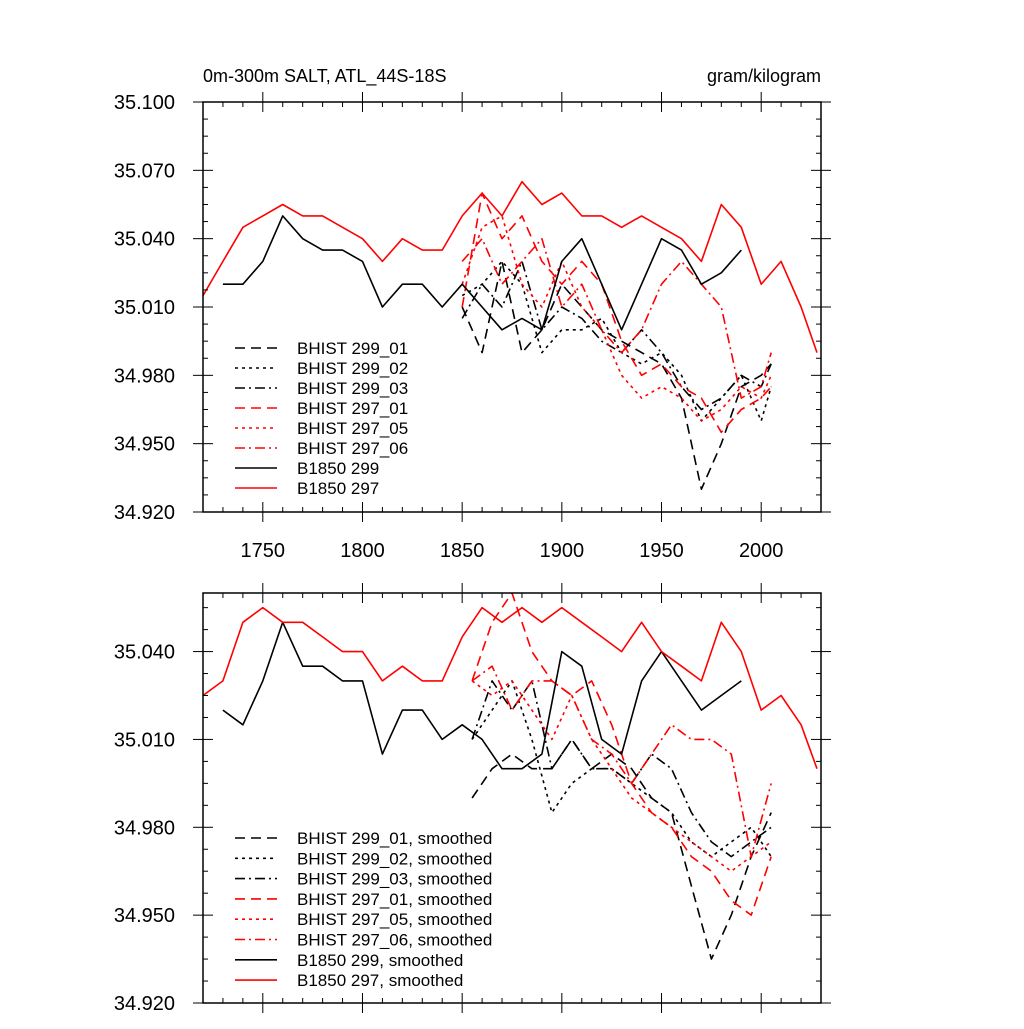  I want to click on legend-label: BHIST 297_01, so click(352, 408).